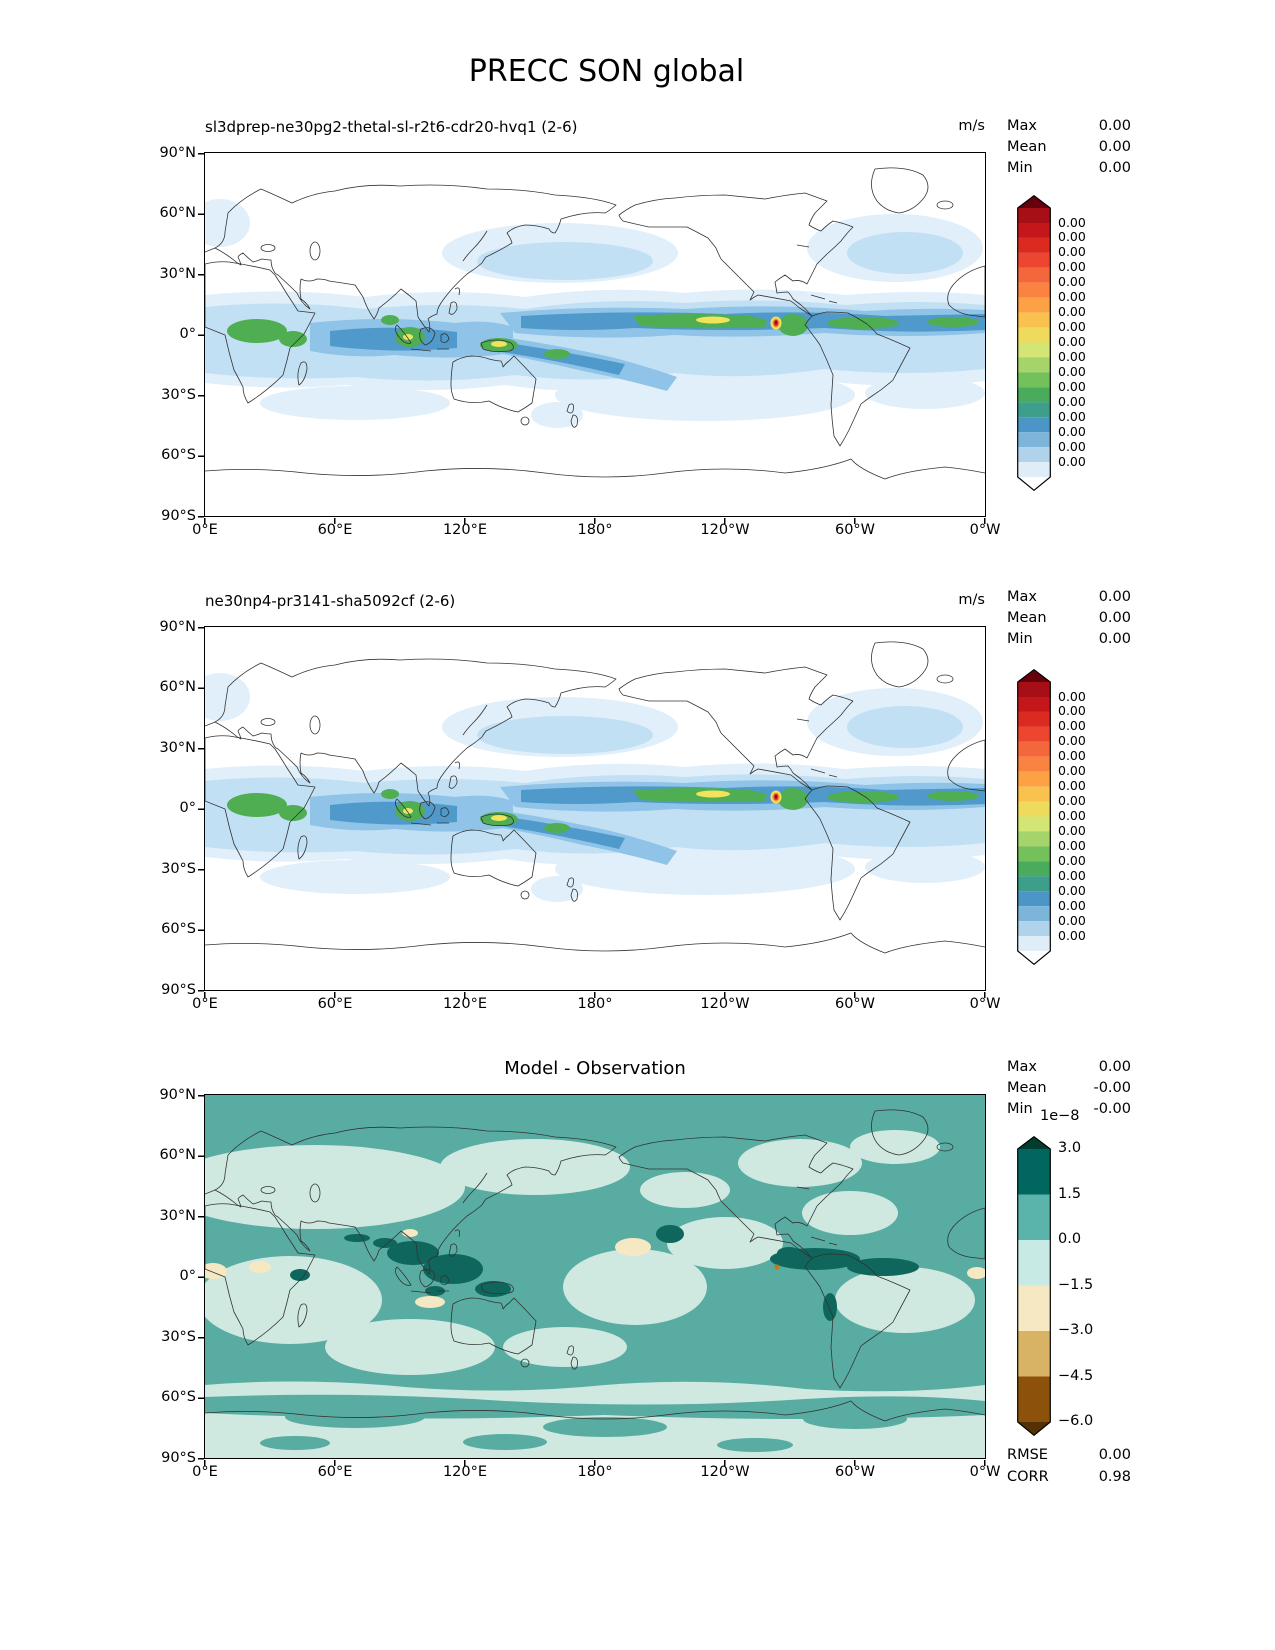 Image resolution: width=1275 pixels, height=1650 pixels. Describe the element at coordinates (330, 601) in the screenshot. I see `panel-2-title: ne30np4-pr3141-sha5092cf (2-6)` at that location.